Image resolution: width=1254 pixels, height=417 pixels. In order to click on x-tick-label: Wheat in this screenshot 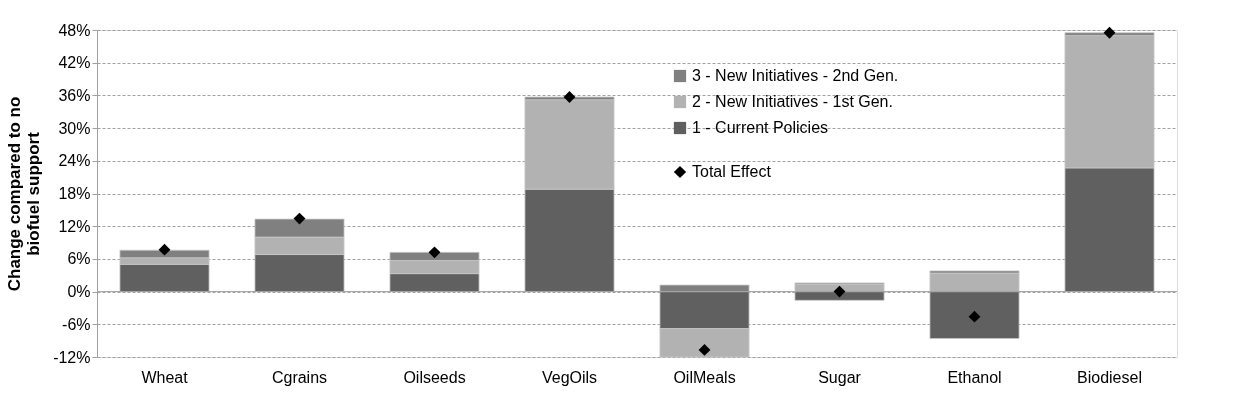, I will do `click(165, 377)`.